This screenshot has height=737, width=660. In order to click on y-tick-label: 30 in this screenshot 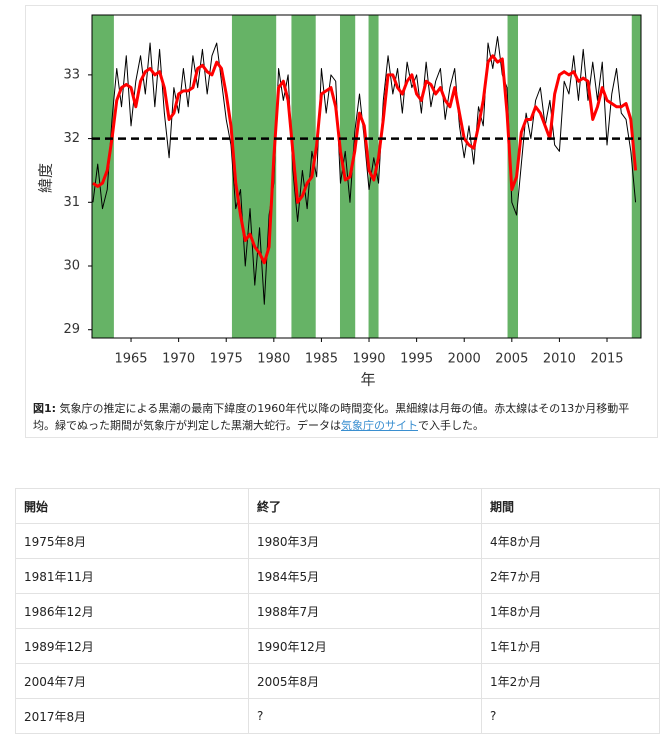, I will do `click(71, 266)`.